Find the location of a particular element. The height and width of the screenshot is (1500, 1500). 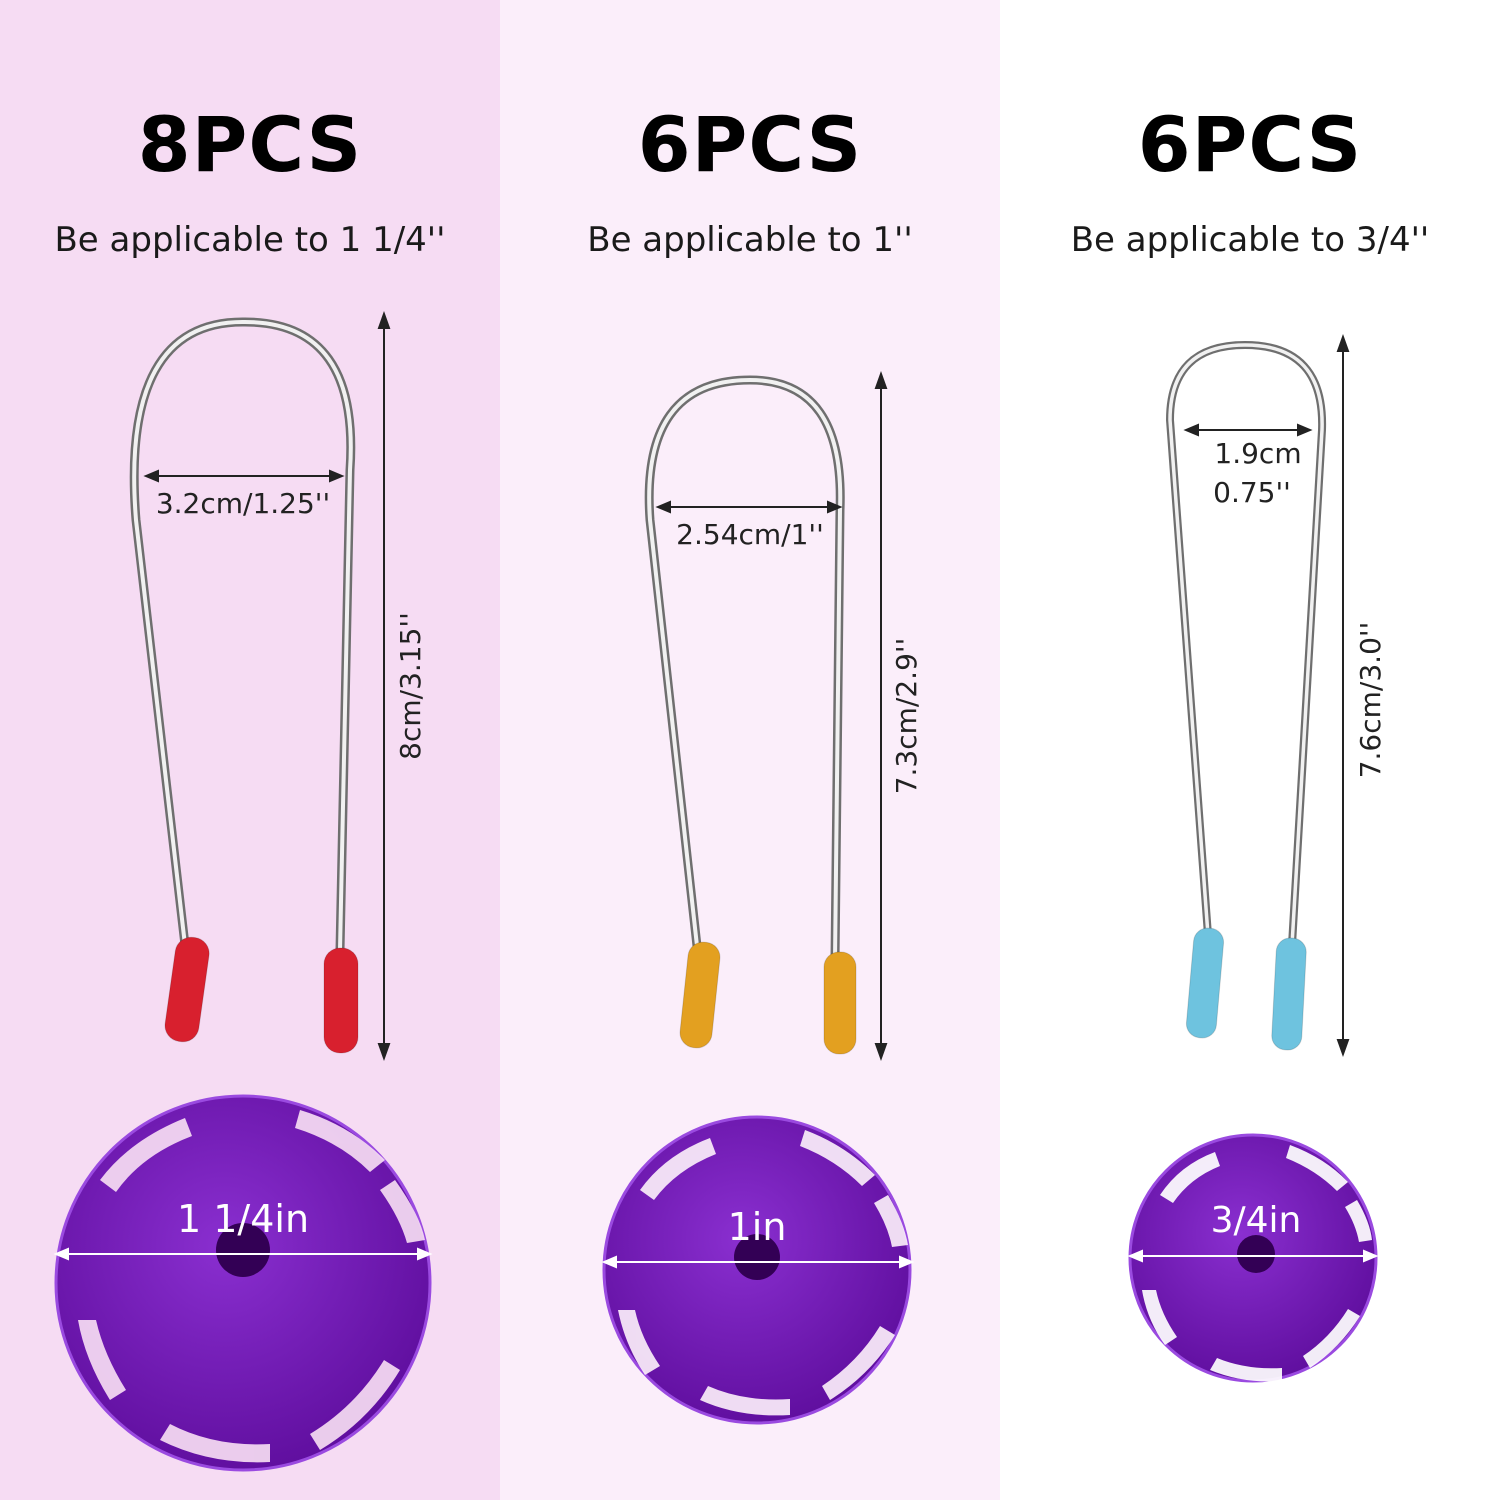

applicable-size: Be applicable to 1'' is located at coordinates (750, 240).